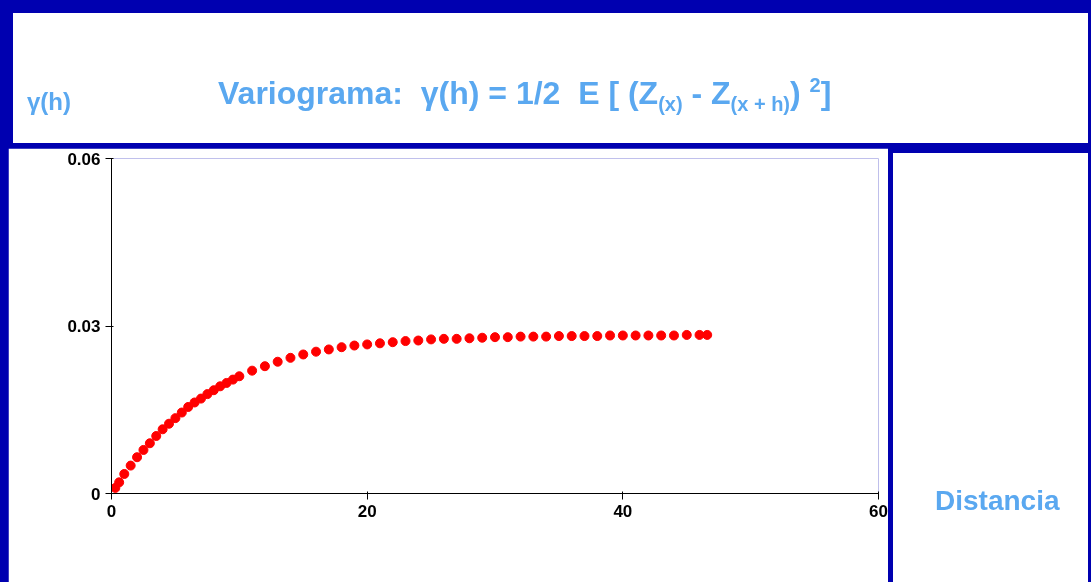 This screenshot has height=582, width=1091. Describe the element at coordinates (49, 102) in the screenshot. I see `y-axis-title: γ(h)` at that location.